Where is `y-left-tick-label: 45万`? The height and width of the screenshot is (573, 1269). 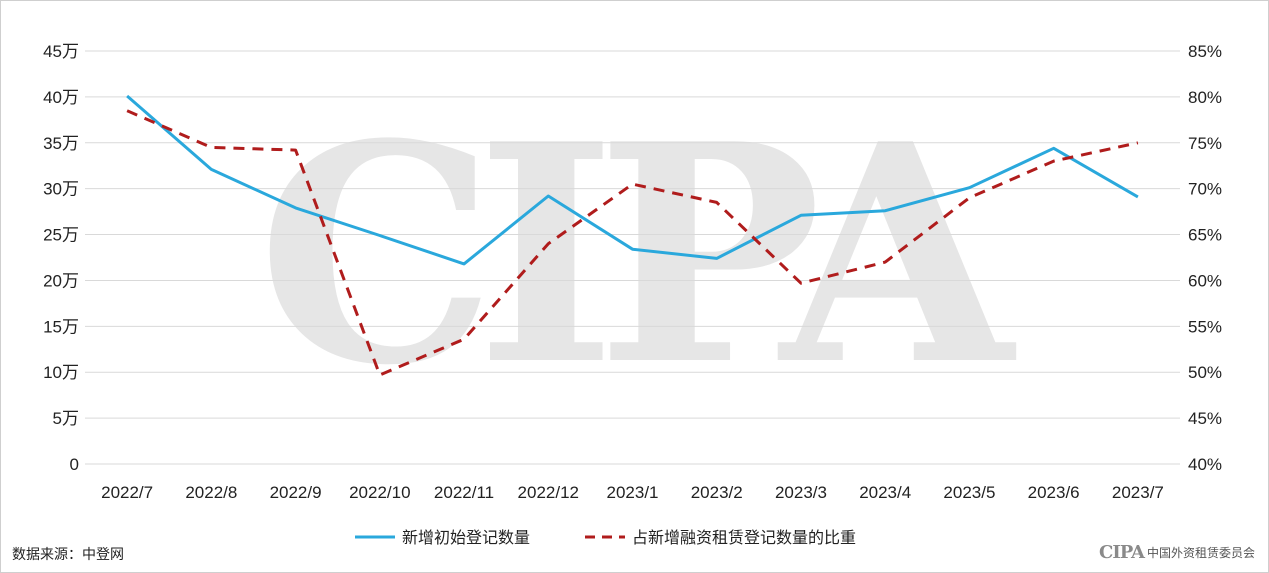 y-left-tick-label: 45万 is located at coordinates (61, 51).